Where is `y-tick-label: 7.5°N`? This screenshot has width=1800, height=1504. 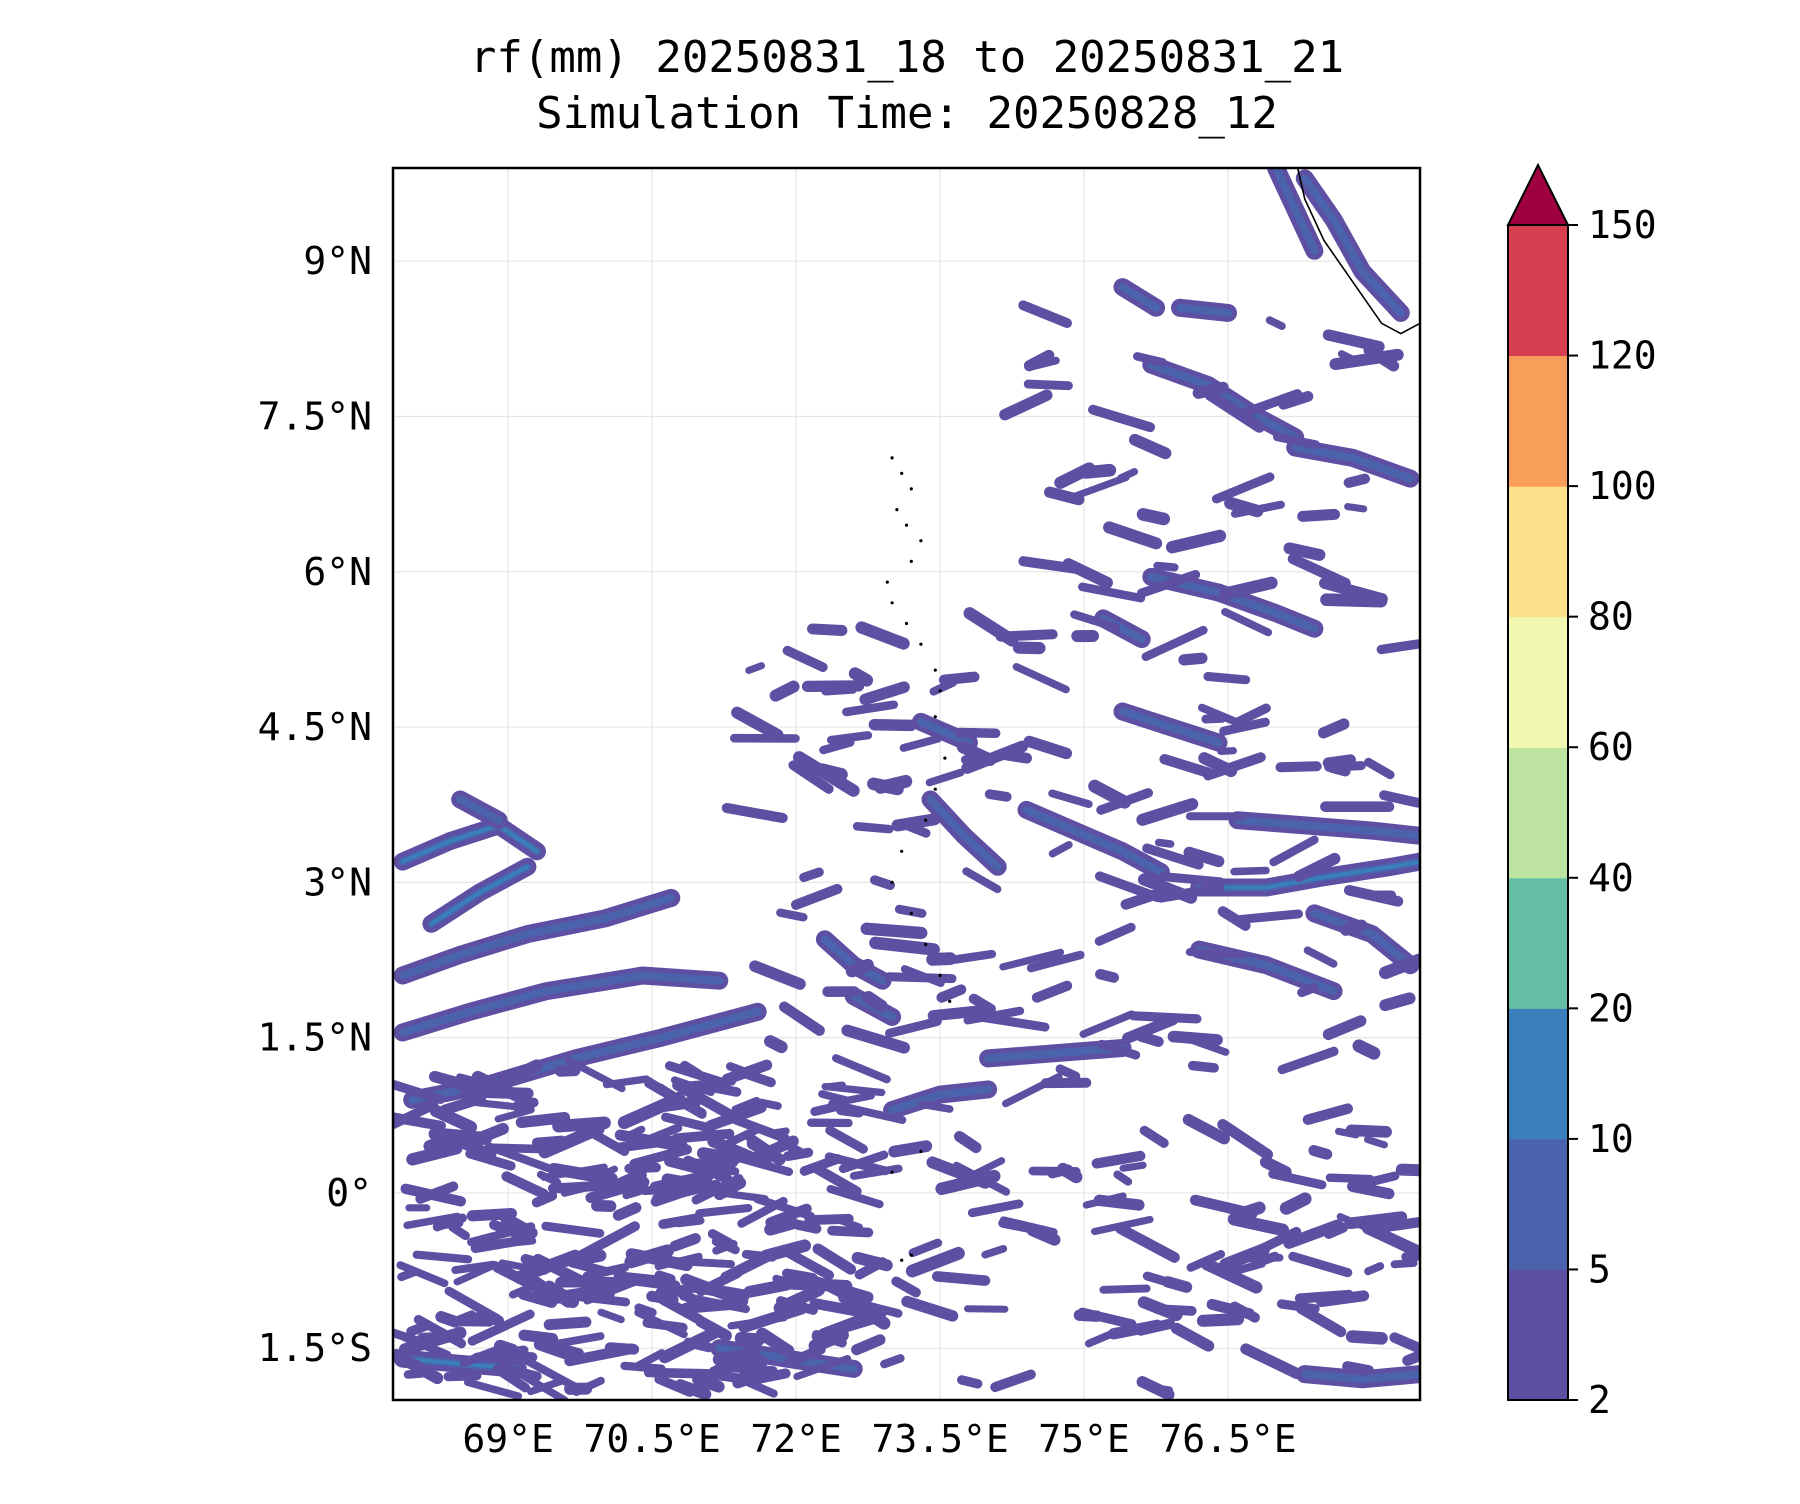 y-tick-label: 7.5°N is located at coordinates (315, 416).